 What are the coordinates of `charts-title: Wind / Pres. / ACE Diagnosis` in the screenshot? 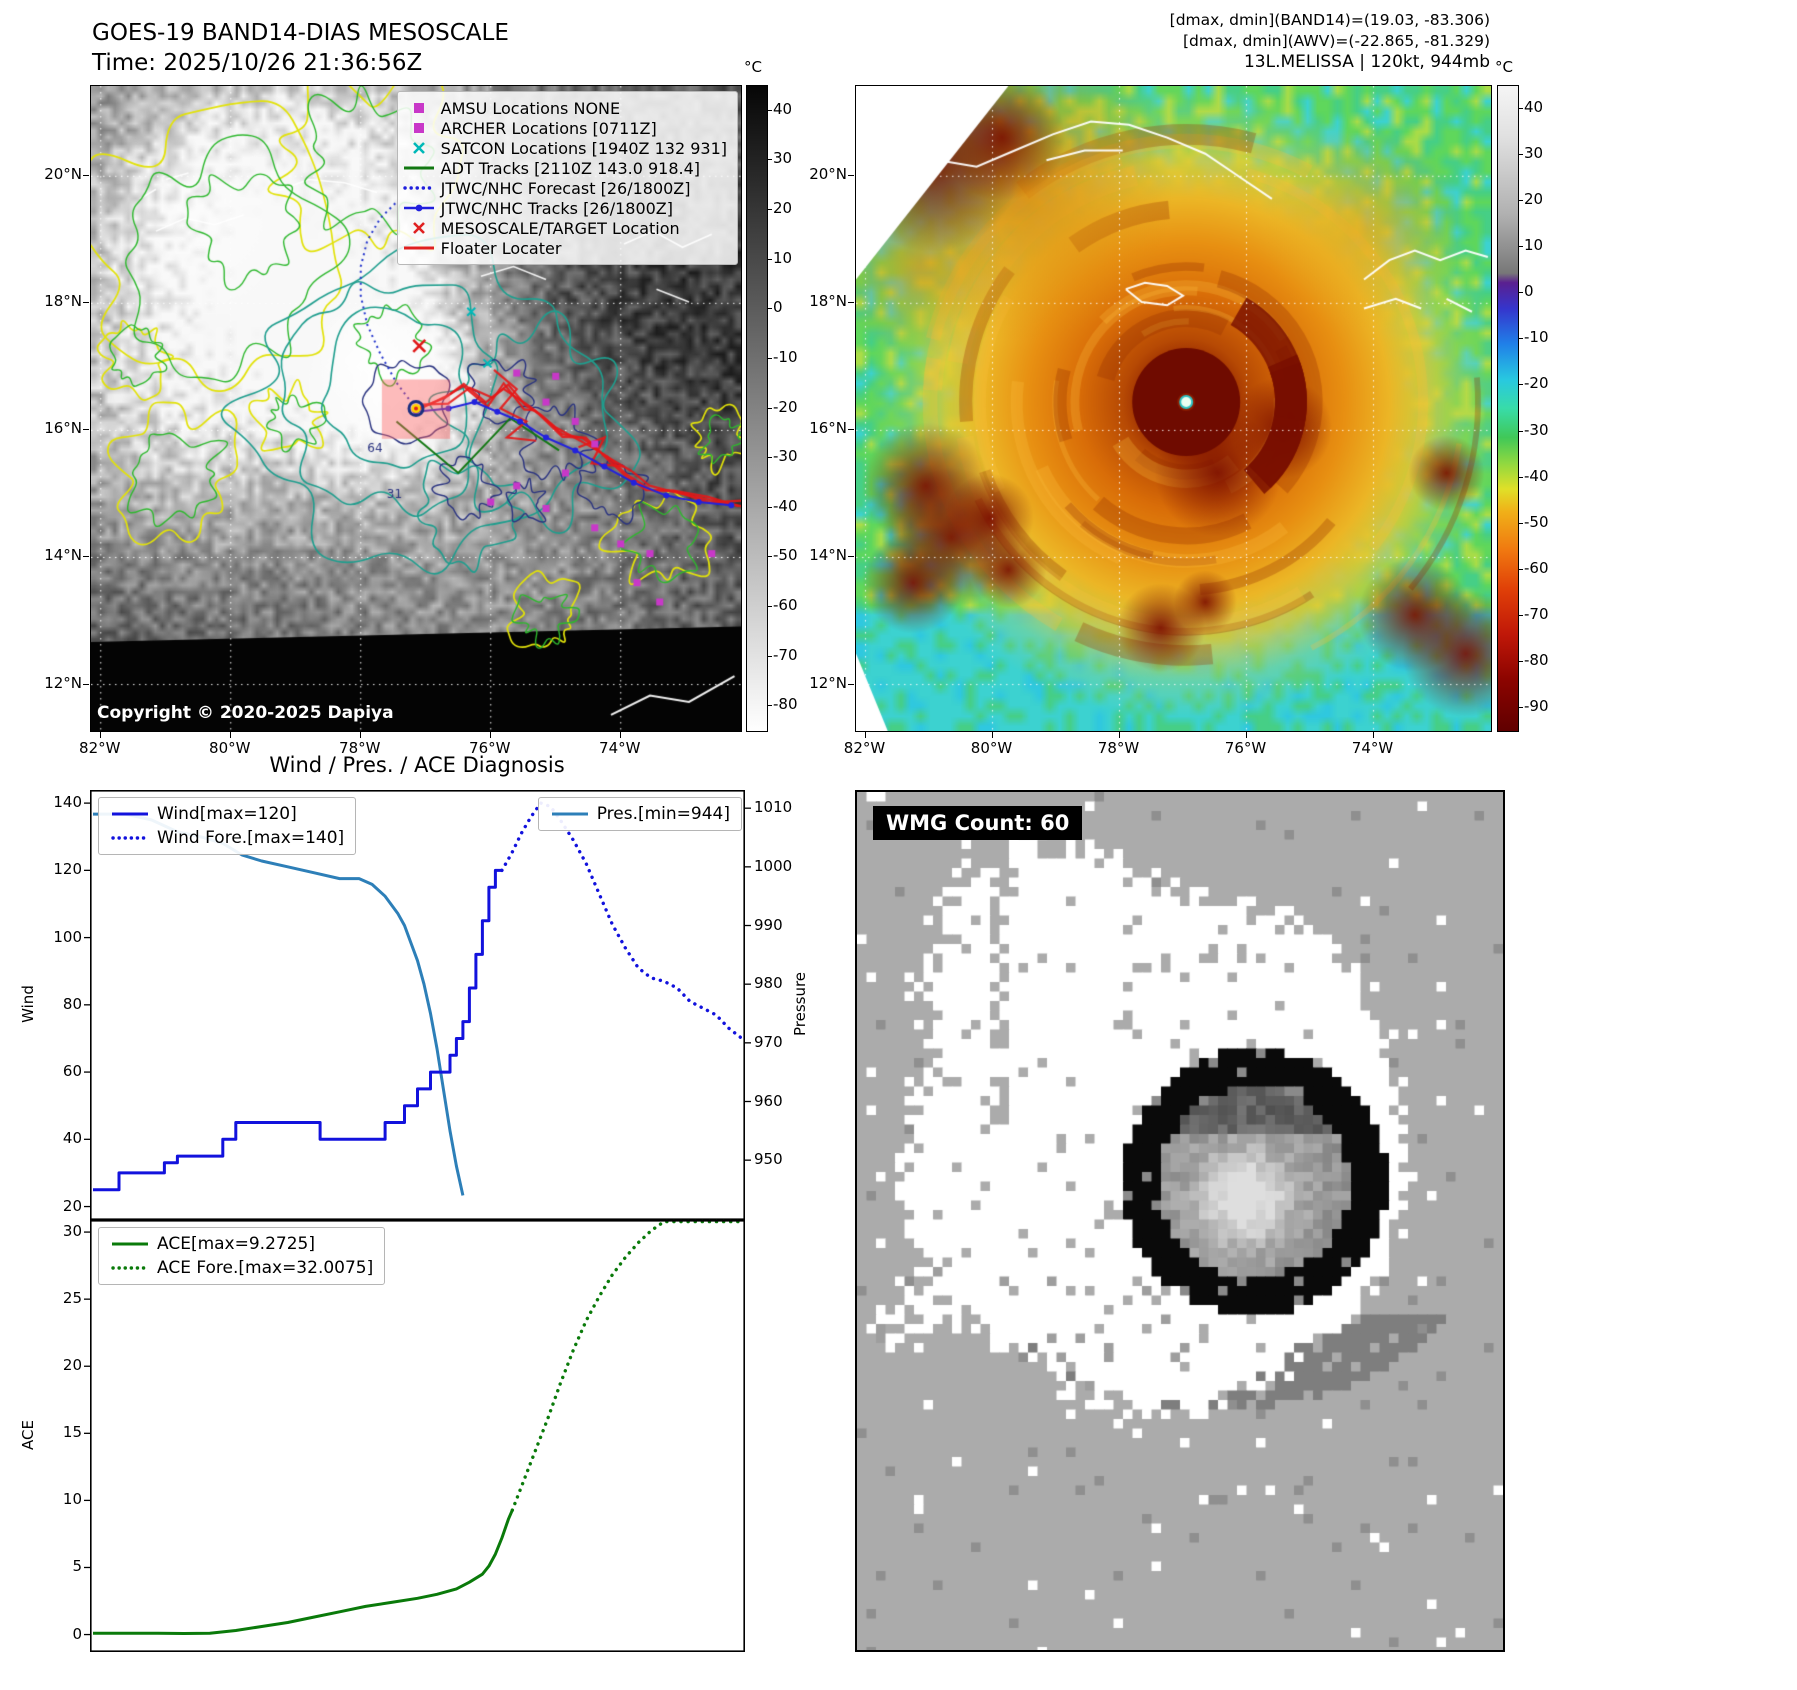 It's located at (417, 765).